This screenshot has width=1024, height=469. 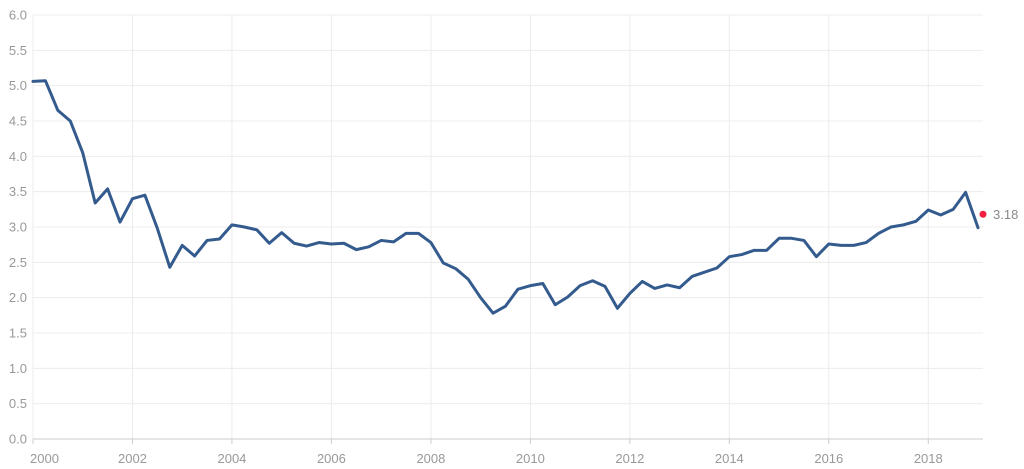 What do you see at coordinates (18, 121) in the screenshot?
I see `y-tick-label: 4.5` at bounding box center [18, 121].